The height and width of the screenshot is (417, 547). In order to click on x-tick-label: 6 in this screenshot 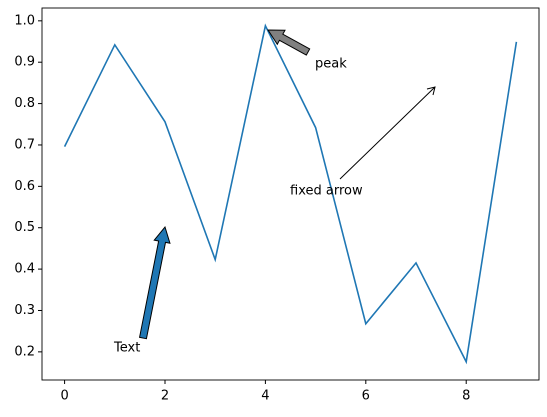, I will do `click(366, 396)`.